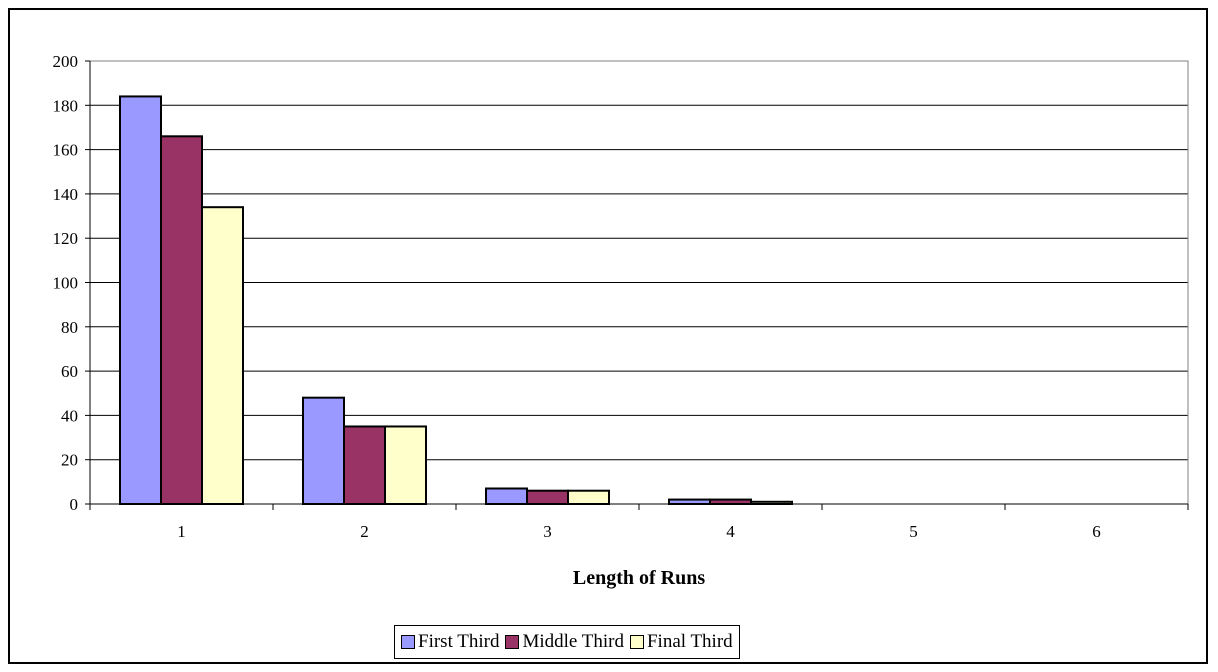 Image resolution: width=1218 pixels, height=672 pixels. Describe the element at coordinates (459, 641) in the screenshot. I see `legend-label: First Third` at that location.